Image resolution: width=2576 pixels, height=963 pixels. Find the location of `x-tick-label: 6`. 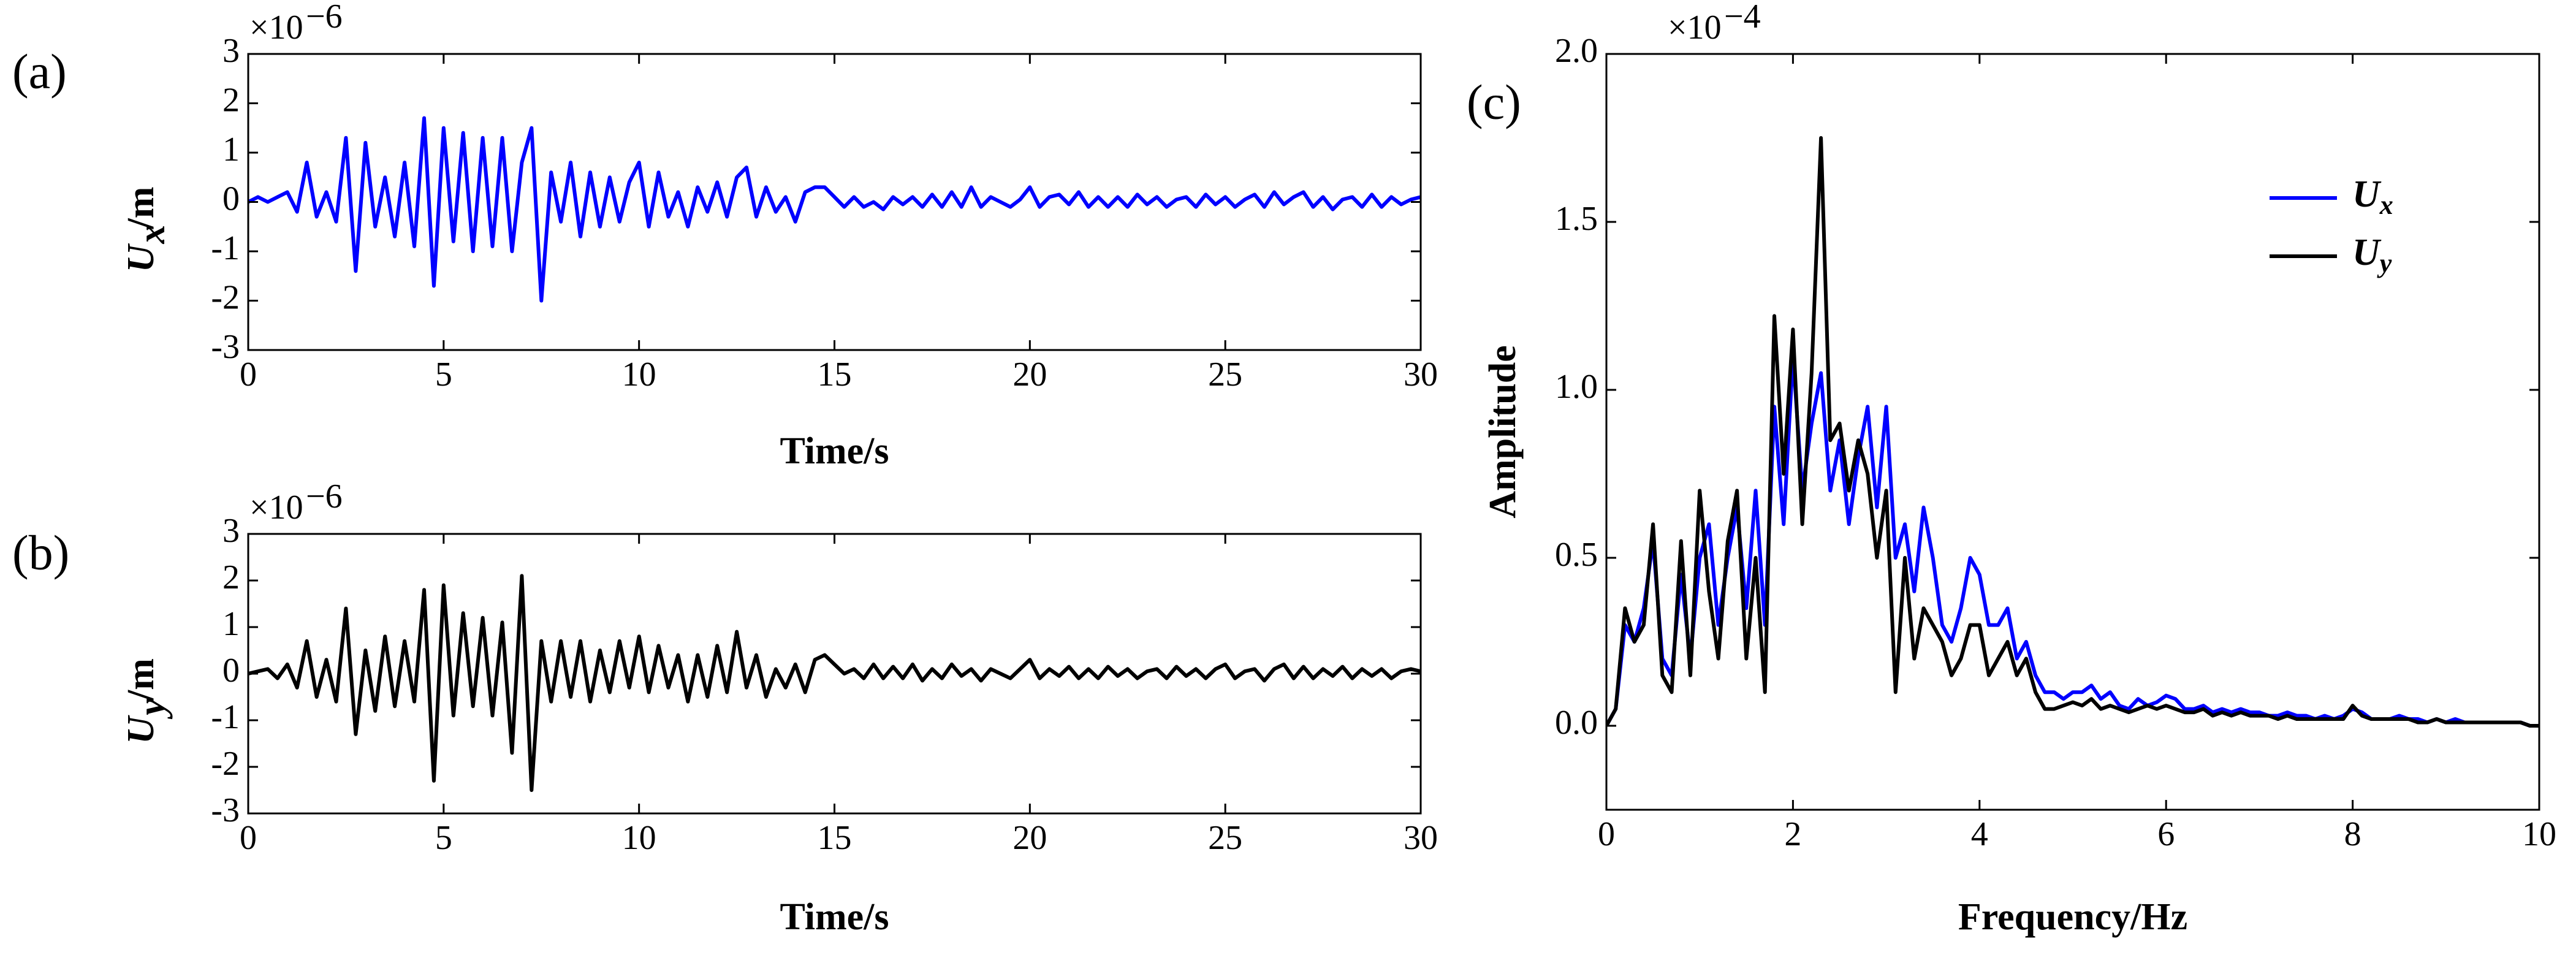

x-tick-label: 6 is located at coordinates (2166, 834).